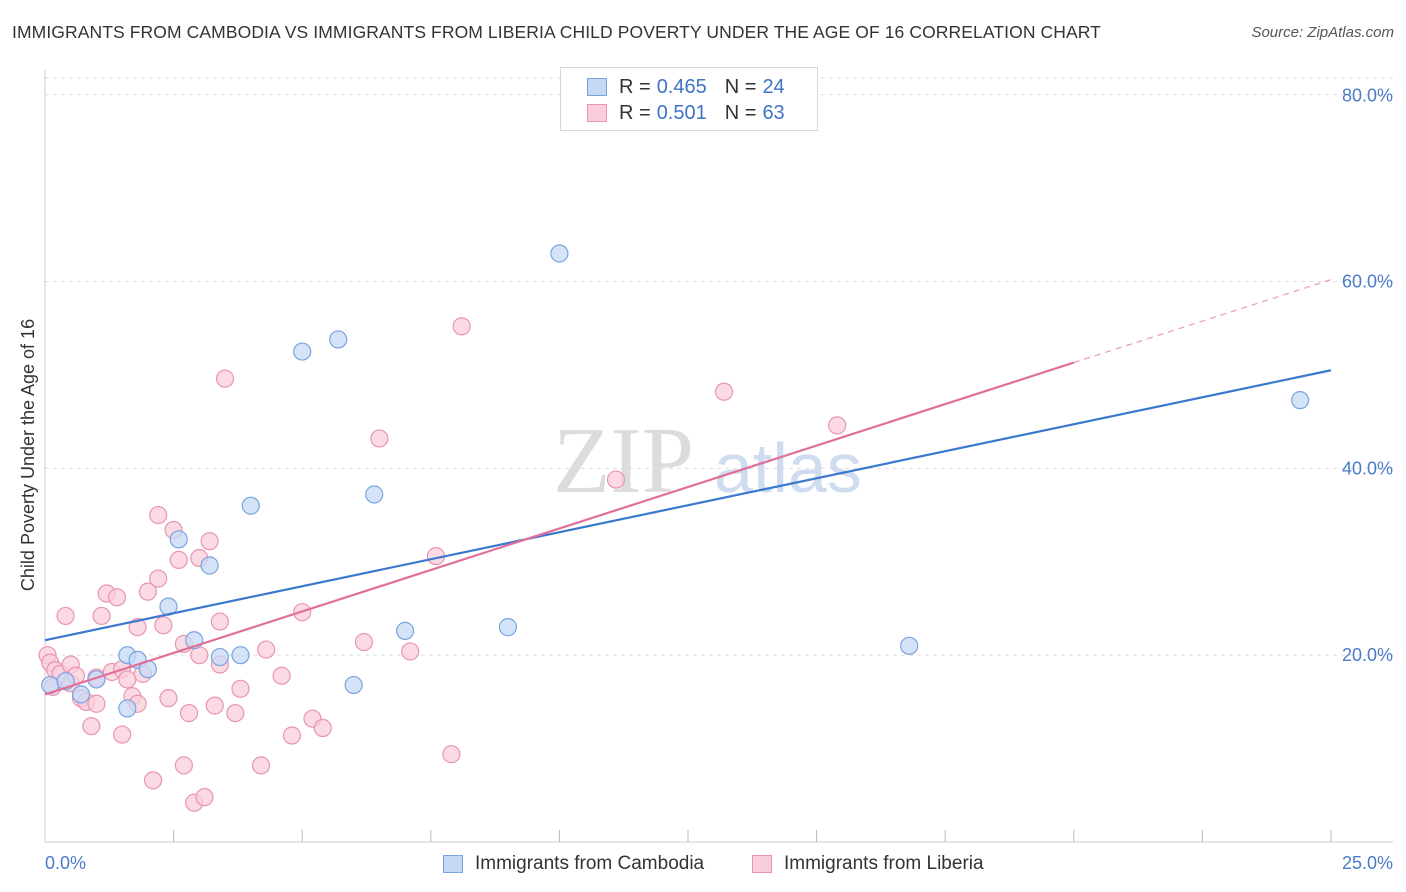  Describe the element at coordinates (28, 455) in the screenshot. I see `y-axis-label: Child Poverty Under the Age of 16` at that location.